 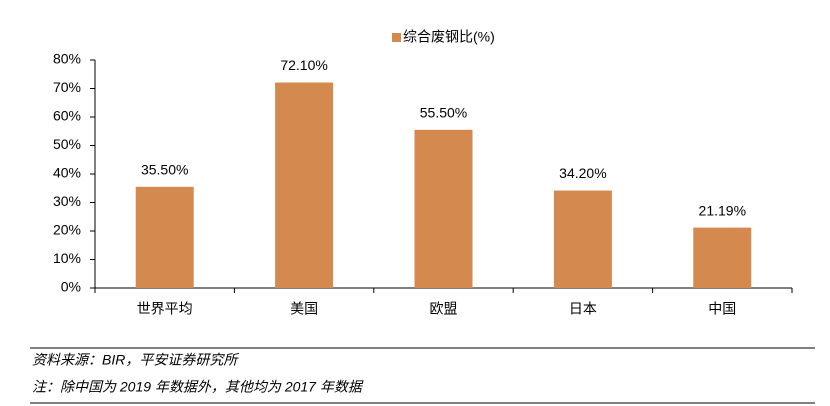 I want to click on value-label: 35.50%, so click(x=164, y=170).